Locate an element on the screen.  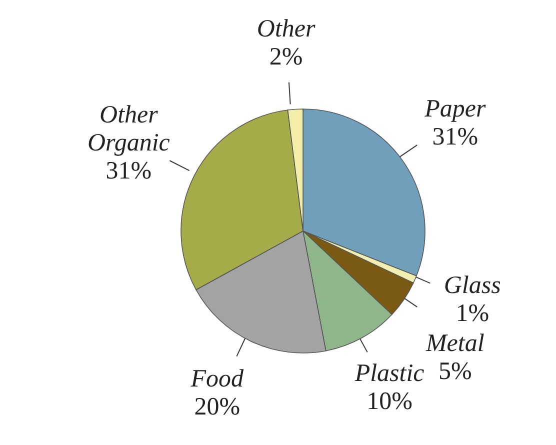
data-label: 10% is located at coordinates (389, 402).